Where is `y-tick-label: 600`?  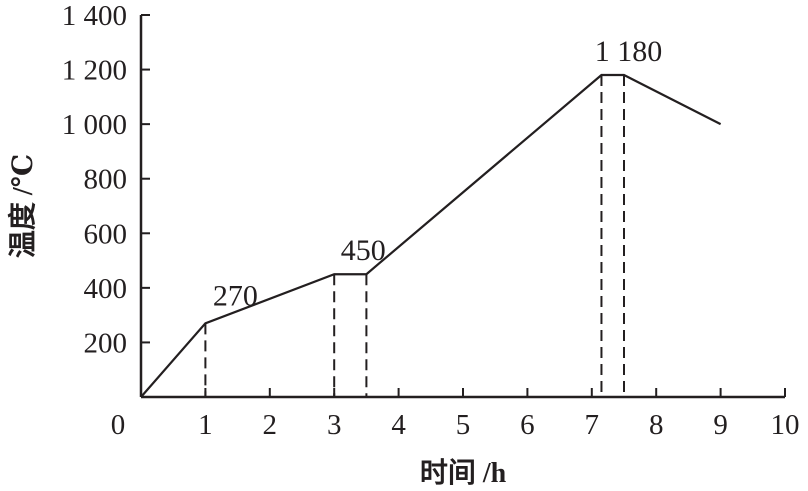
y-tick-label: 600 is located at coordinates (106, 234).